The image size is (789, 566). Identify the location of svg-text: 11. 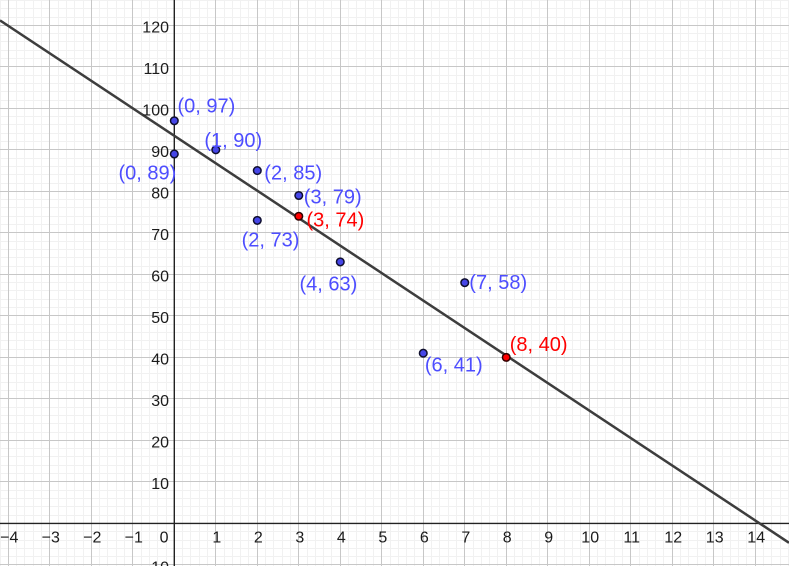
(631, 538).